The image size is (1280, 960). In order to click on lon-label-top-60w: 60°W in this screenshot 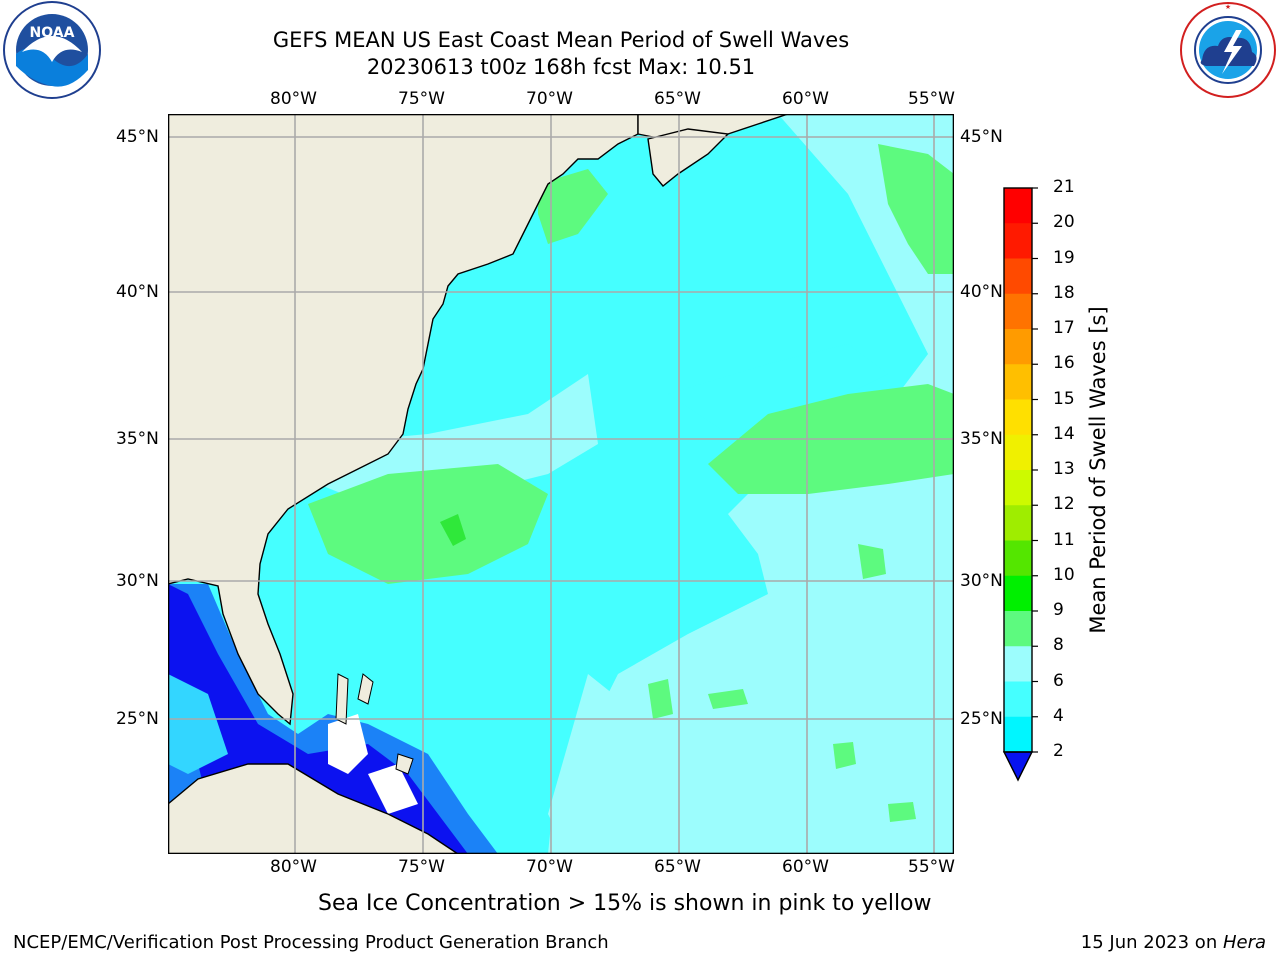, I will do `click(805, 99)`.